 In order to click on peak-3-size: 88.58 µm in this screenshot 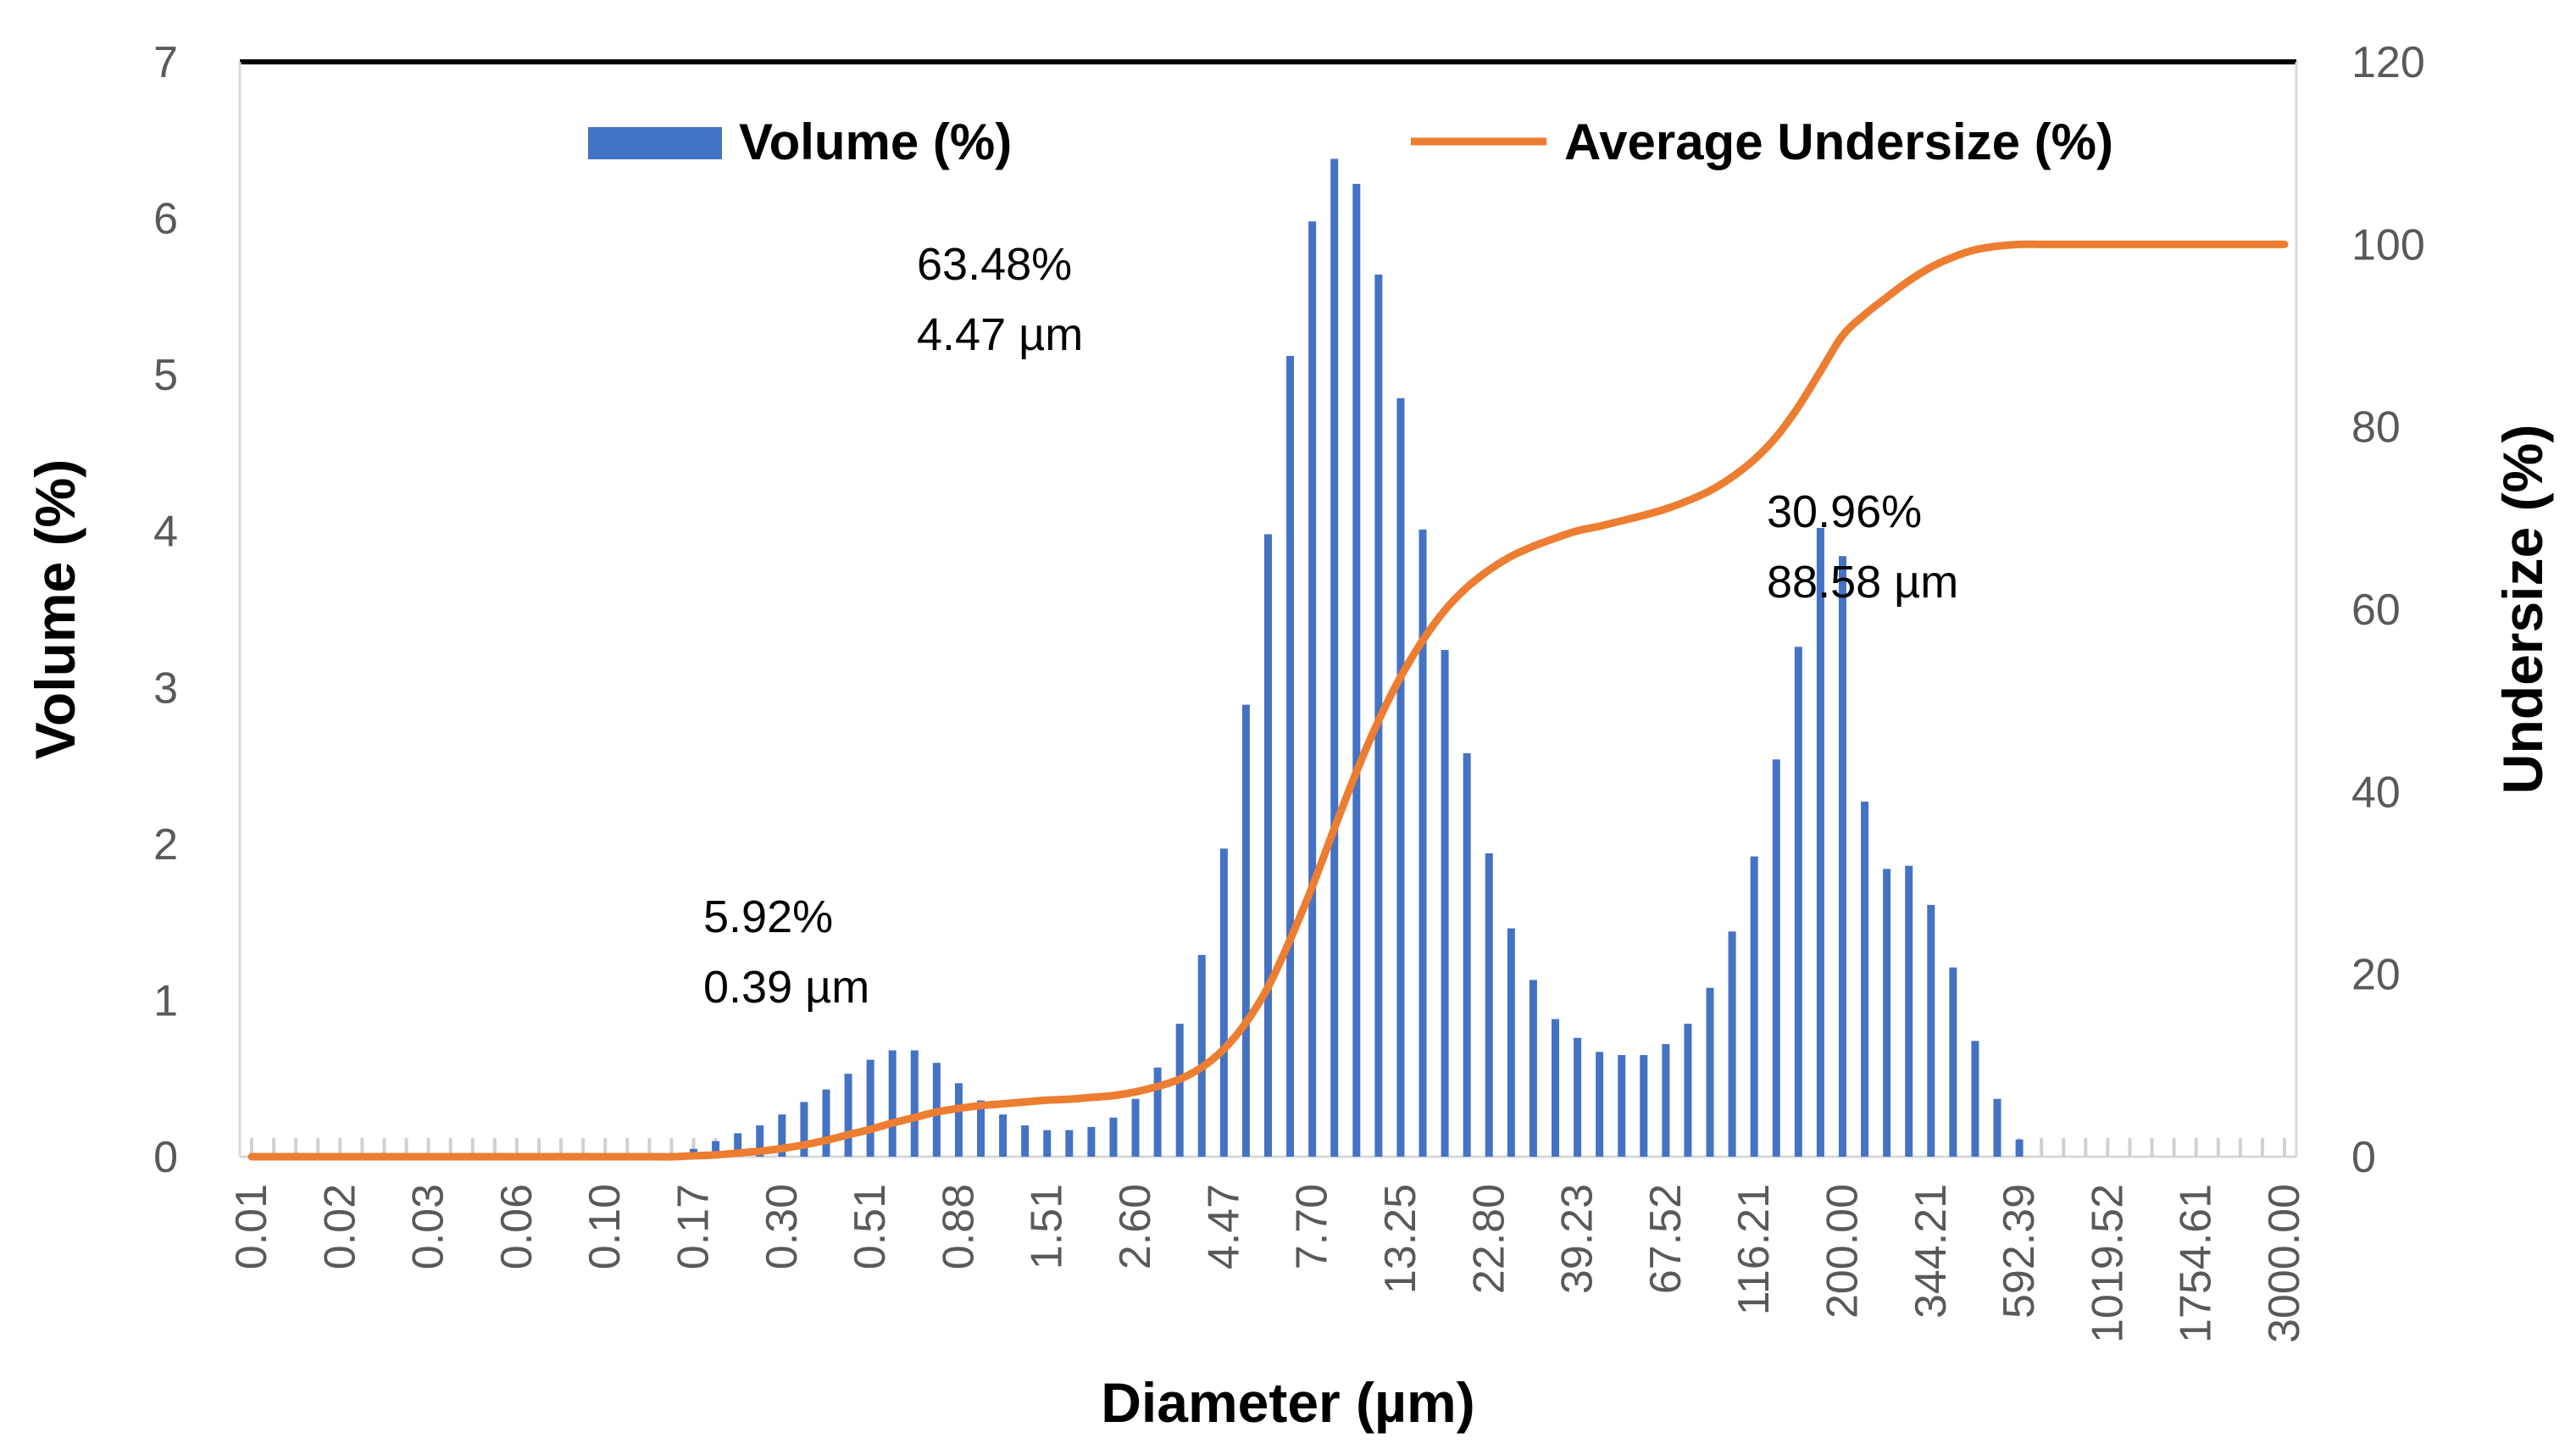, I will do `click(1862, 582)`.